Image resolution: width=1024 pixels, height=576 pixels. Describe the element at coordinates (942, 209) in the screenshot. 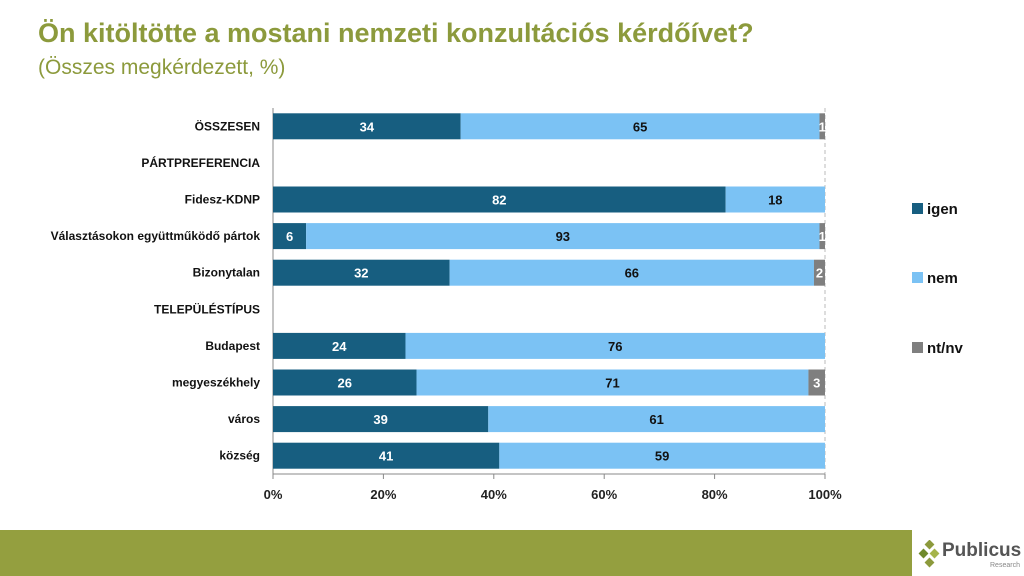

I see `legend-label: igen` at that location.